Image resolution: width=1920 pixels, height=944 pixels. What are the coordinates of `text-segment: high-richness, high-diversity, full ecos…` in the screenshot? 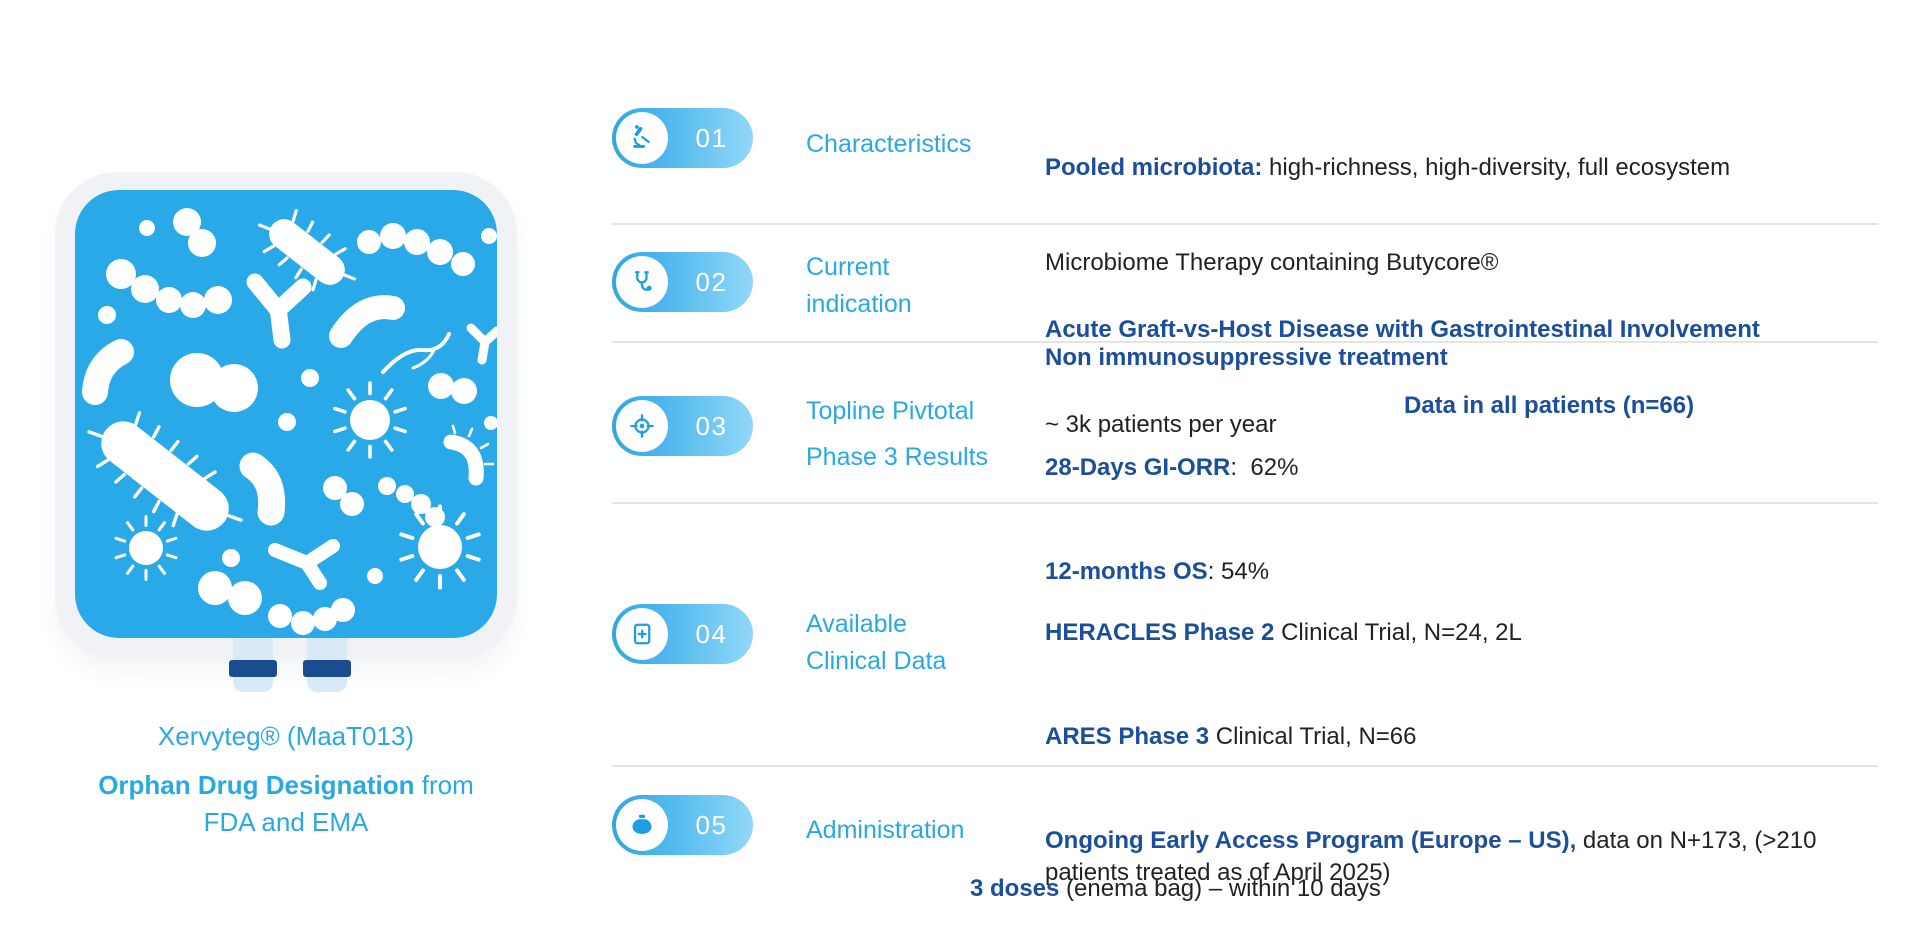 It's located at (1496, 167).